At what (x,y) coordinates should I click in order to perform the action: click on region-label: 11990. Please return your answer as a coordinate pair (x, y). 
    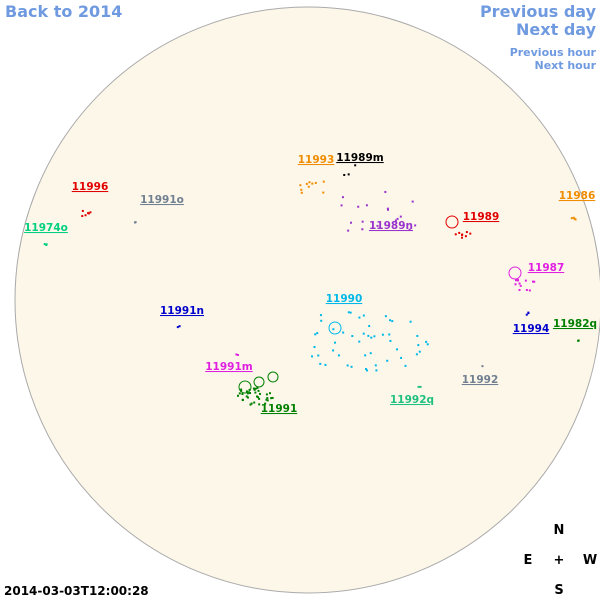
    Looking at the image, I should click on (344, 299).